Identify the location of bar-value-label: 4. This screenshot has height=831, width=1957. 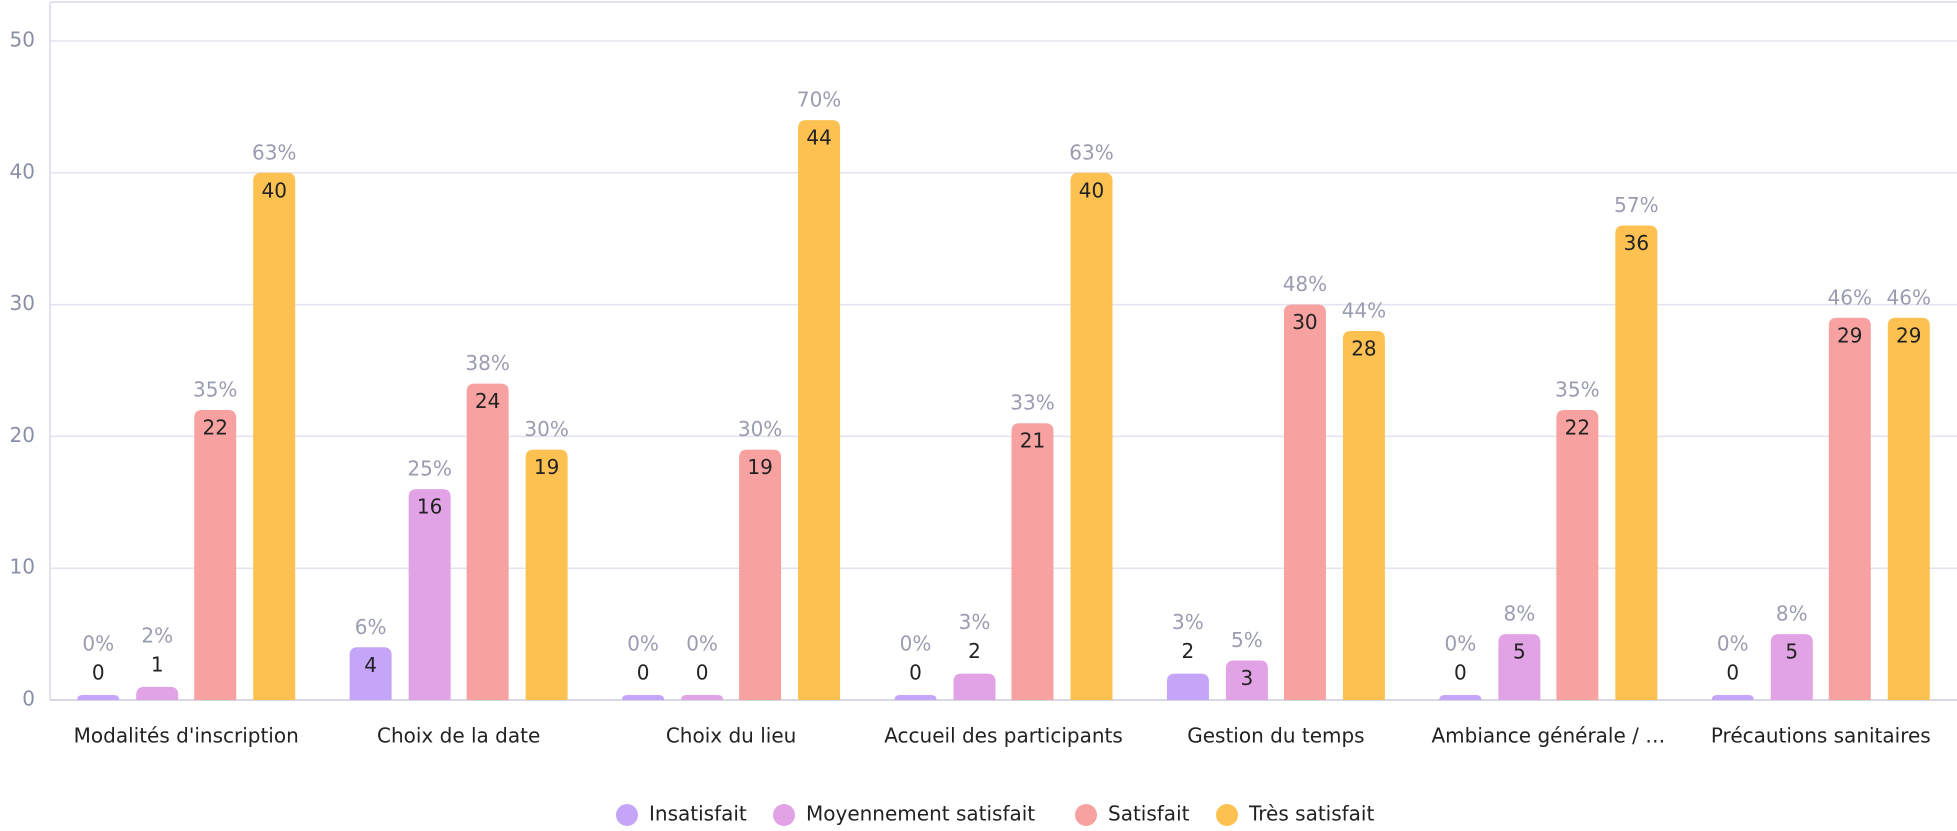
(370, 665).